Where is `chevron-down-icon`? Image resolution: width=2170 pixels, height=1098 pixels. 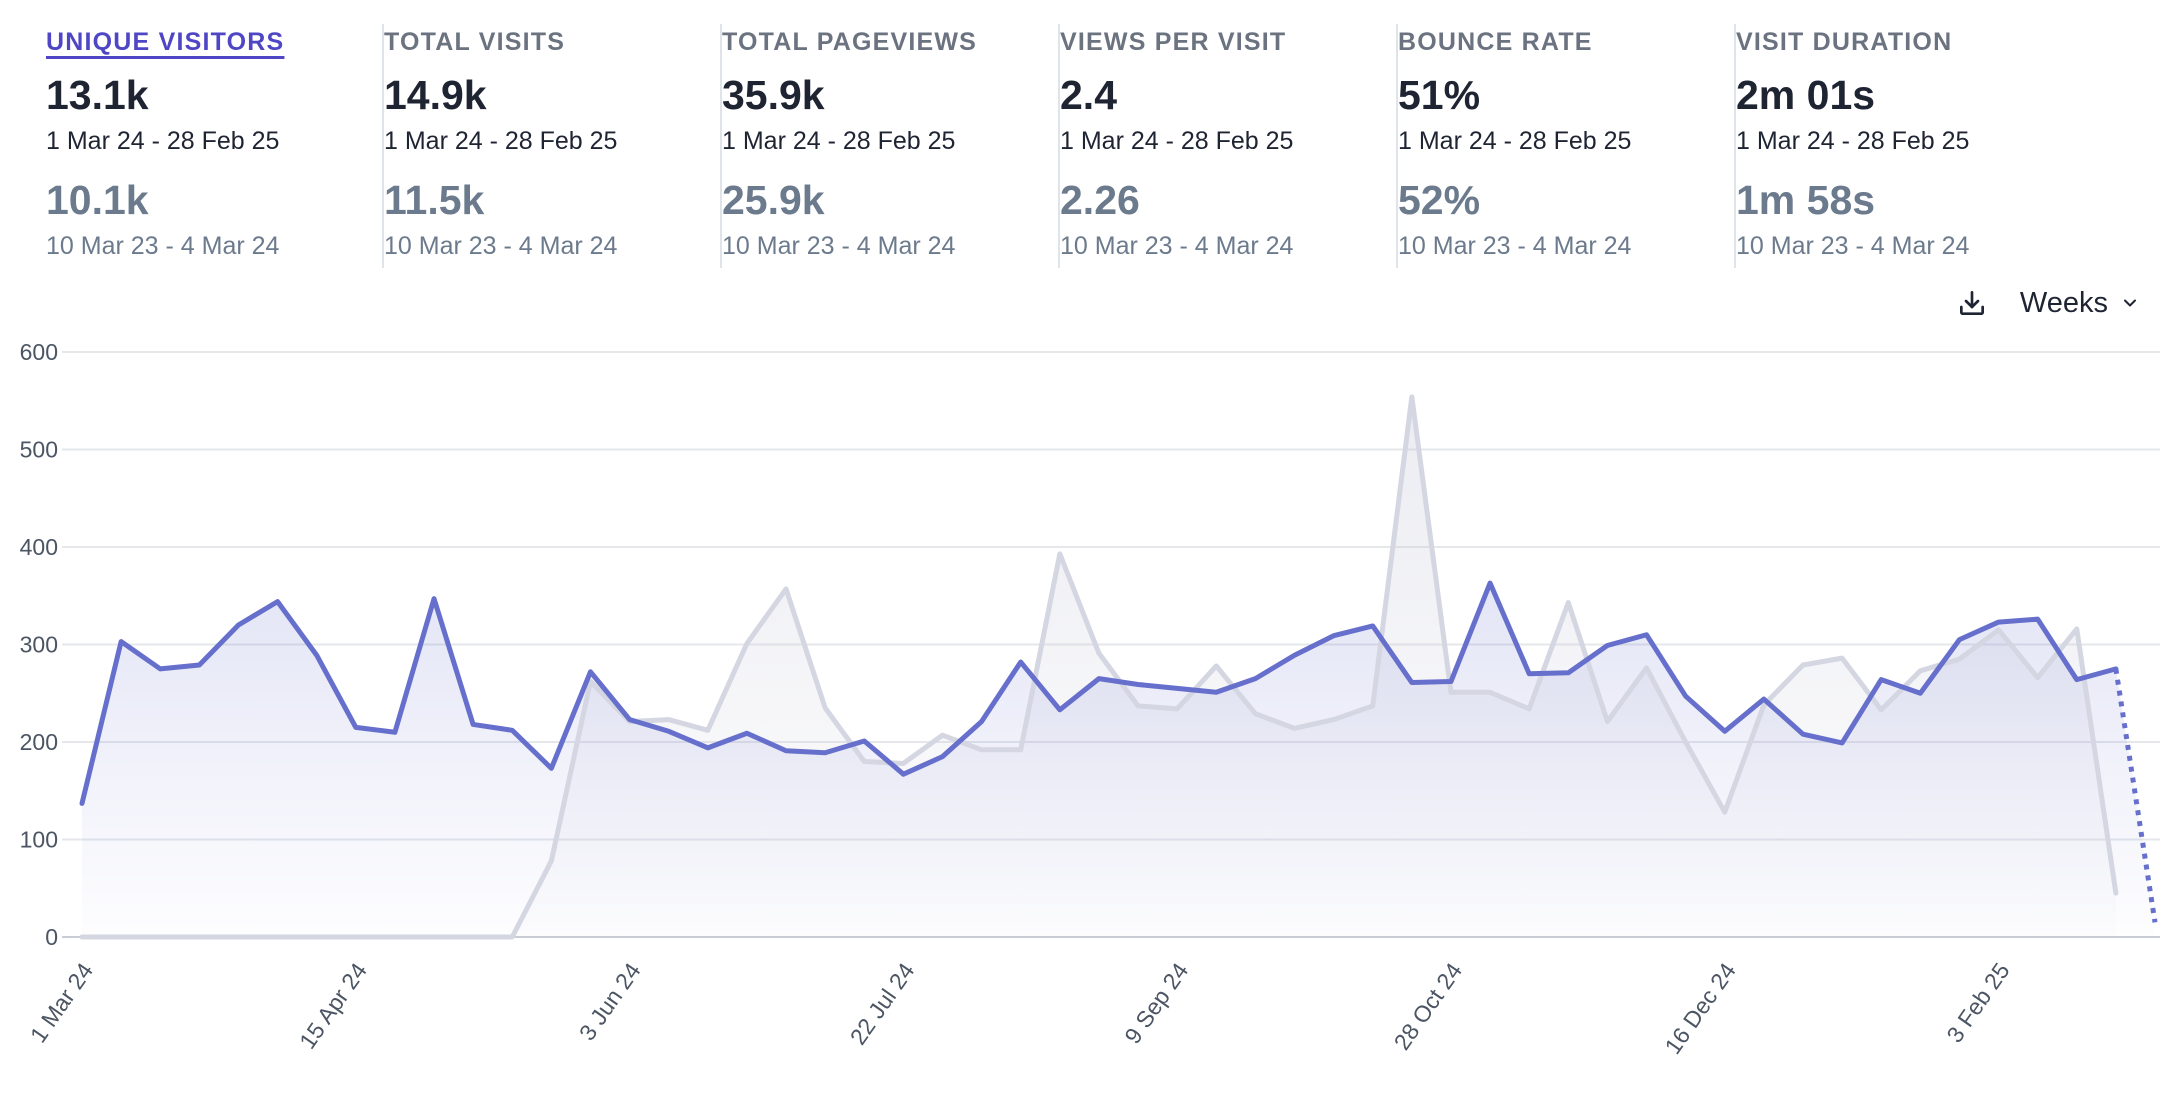 chevron-down-icon is located at coordinates (2130, 303).